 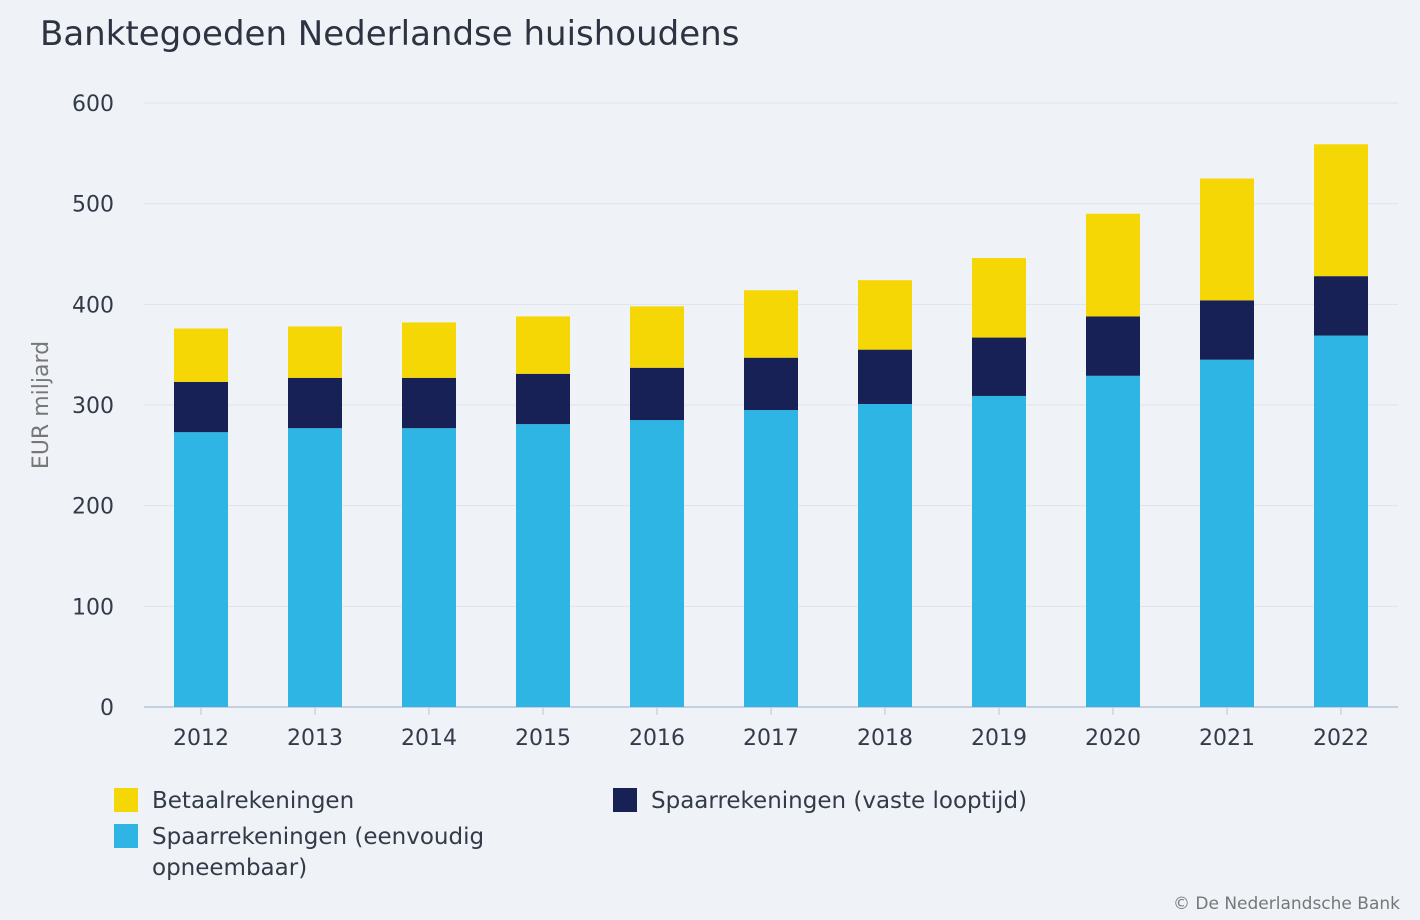 I want to click on y-tick-label: 200, so click(x=93, y=507).